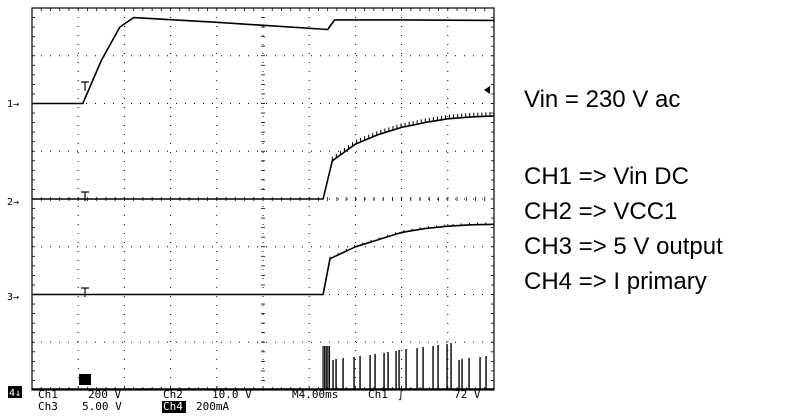 Image resolution: width=786 pixels, height=417 pixels. I want to click on legend-ch1: CH1 => Vin DC, so click(606, 176).